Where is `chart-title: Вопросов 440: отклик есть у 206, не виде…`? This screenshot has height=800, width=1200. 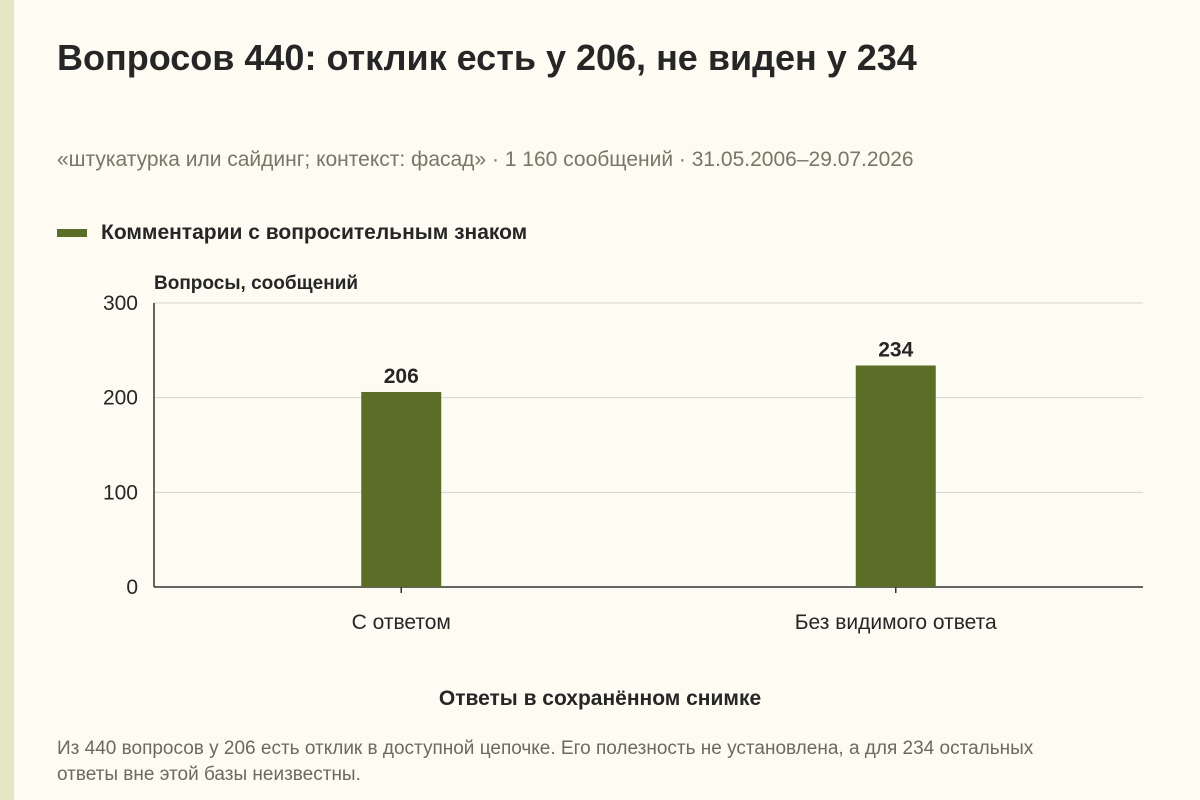 chart-title: Вопросов 440: отклик есть у 206, не виде… is located at coordinates (487, 57).